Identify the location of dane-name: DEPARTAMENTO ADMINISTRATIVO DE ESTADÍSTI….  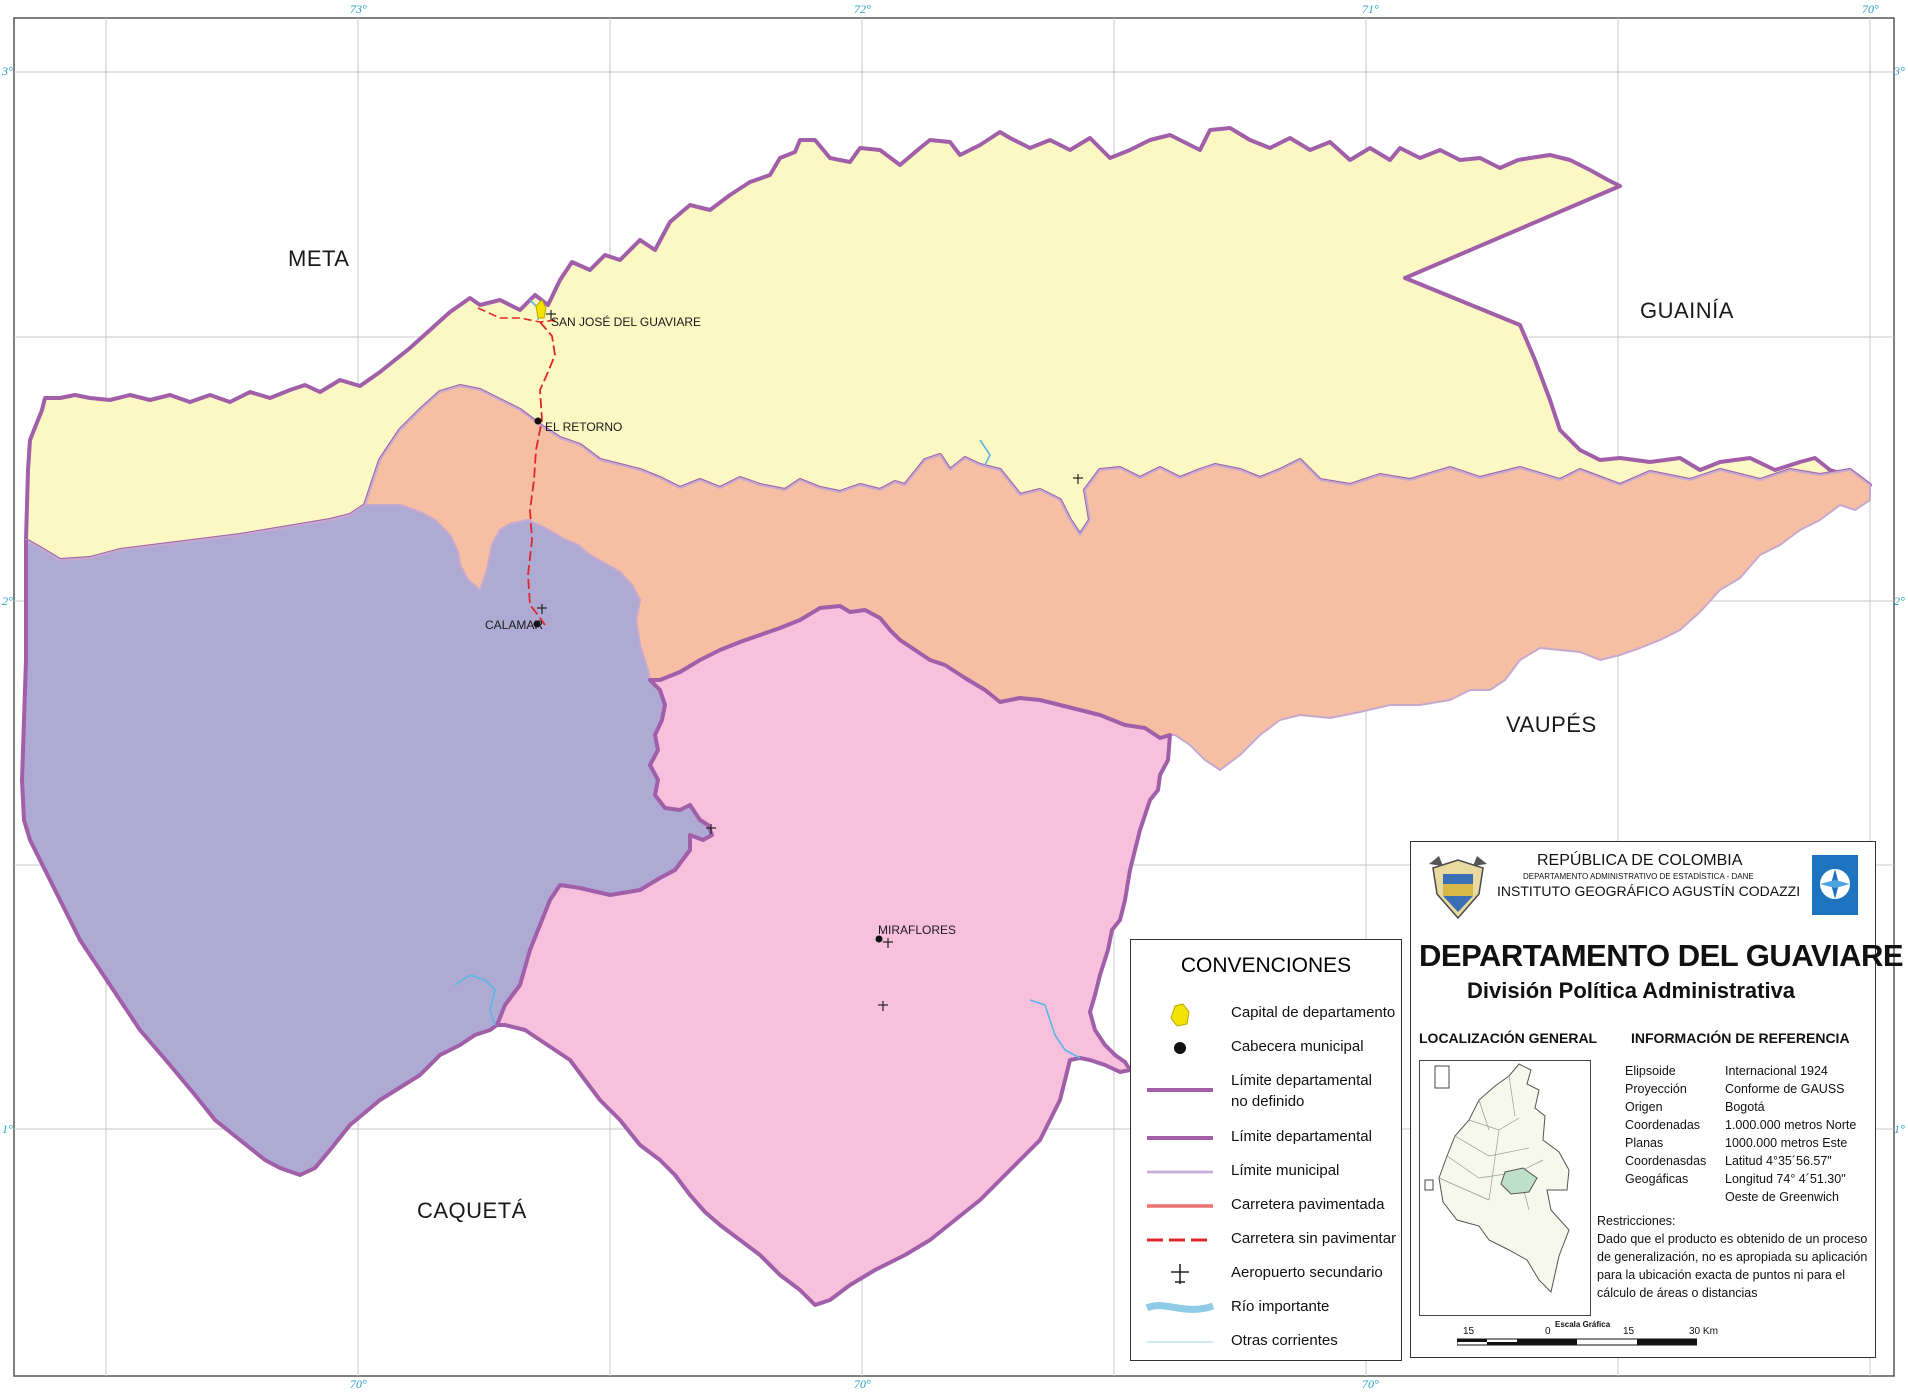
(1638, 876).